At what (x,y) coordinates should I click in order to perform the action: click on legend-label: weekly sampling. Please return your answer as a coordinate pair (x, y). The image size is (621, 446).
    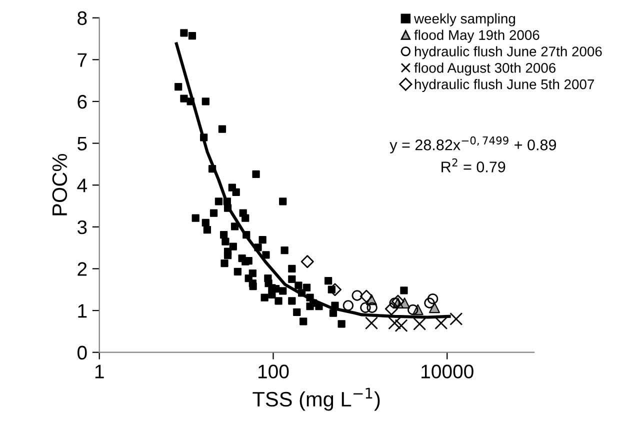
    Looking at the image, I should click on (465, 19).